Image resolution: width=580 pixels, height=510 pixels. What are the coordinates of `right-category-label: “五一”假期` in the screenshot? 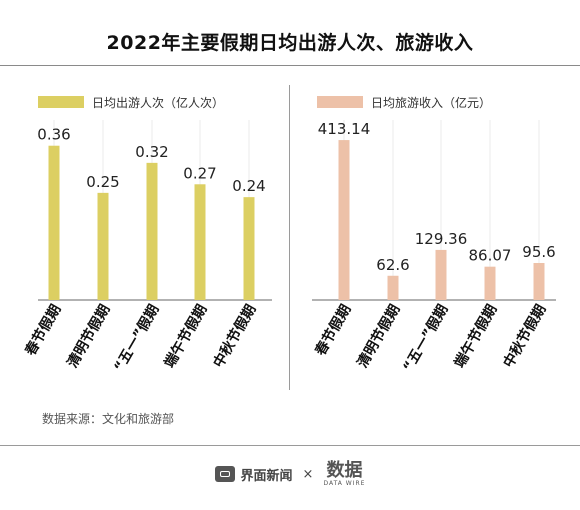 It's located at (426, 338).